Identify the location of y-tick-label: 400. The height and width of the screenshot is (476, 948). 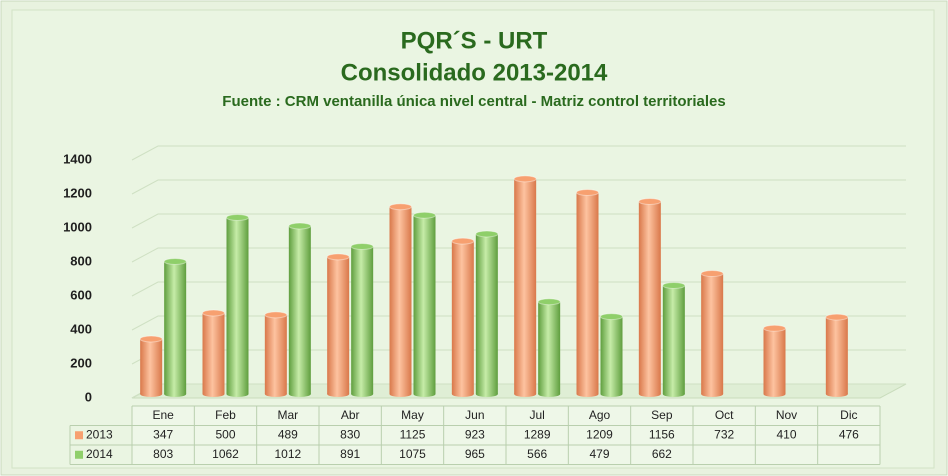
(81, 328).